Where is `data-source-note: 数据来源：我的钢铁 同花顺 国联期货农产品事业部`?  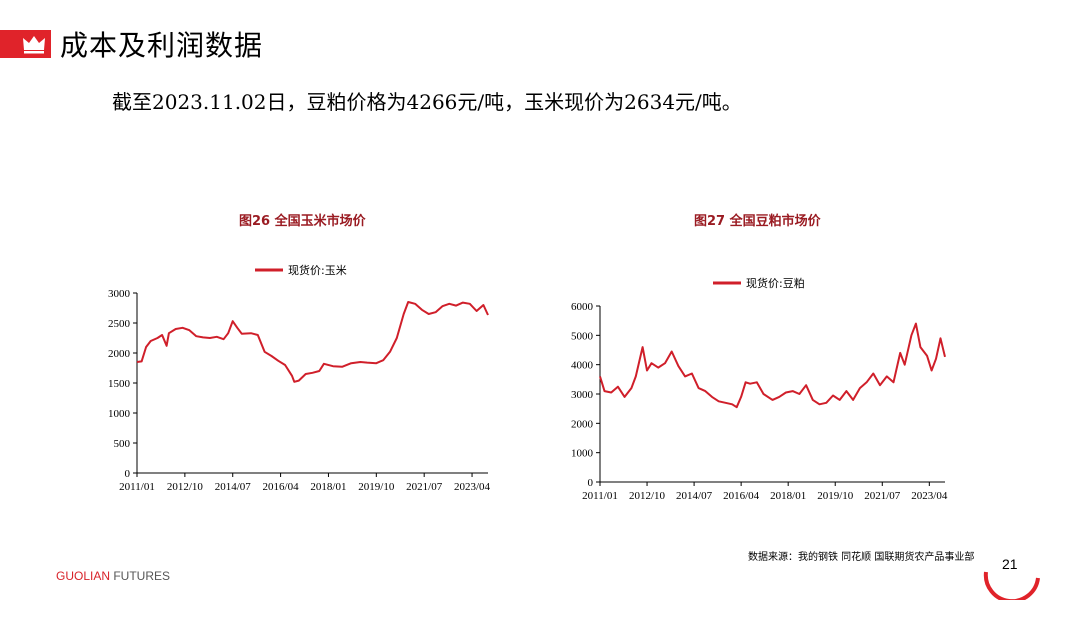 data-source-note: 数据来源：我的钢铁 同花顺 国联期货农产品事业部 is located at coordinates (861, 557).